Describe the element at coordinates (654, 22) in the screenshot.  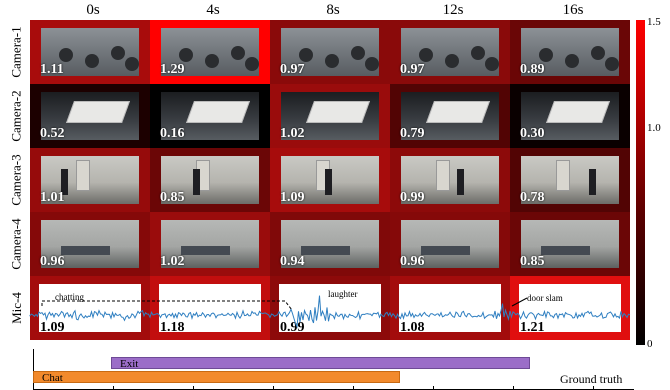
I see `colorbar-tick-max: 1.5` at that location.